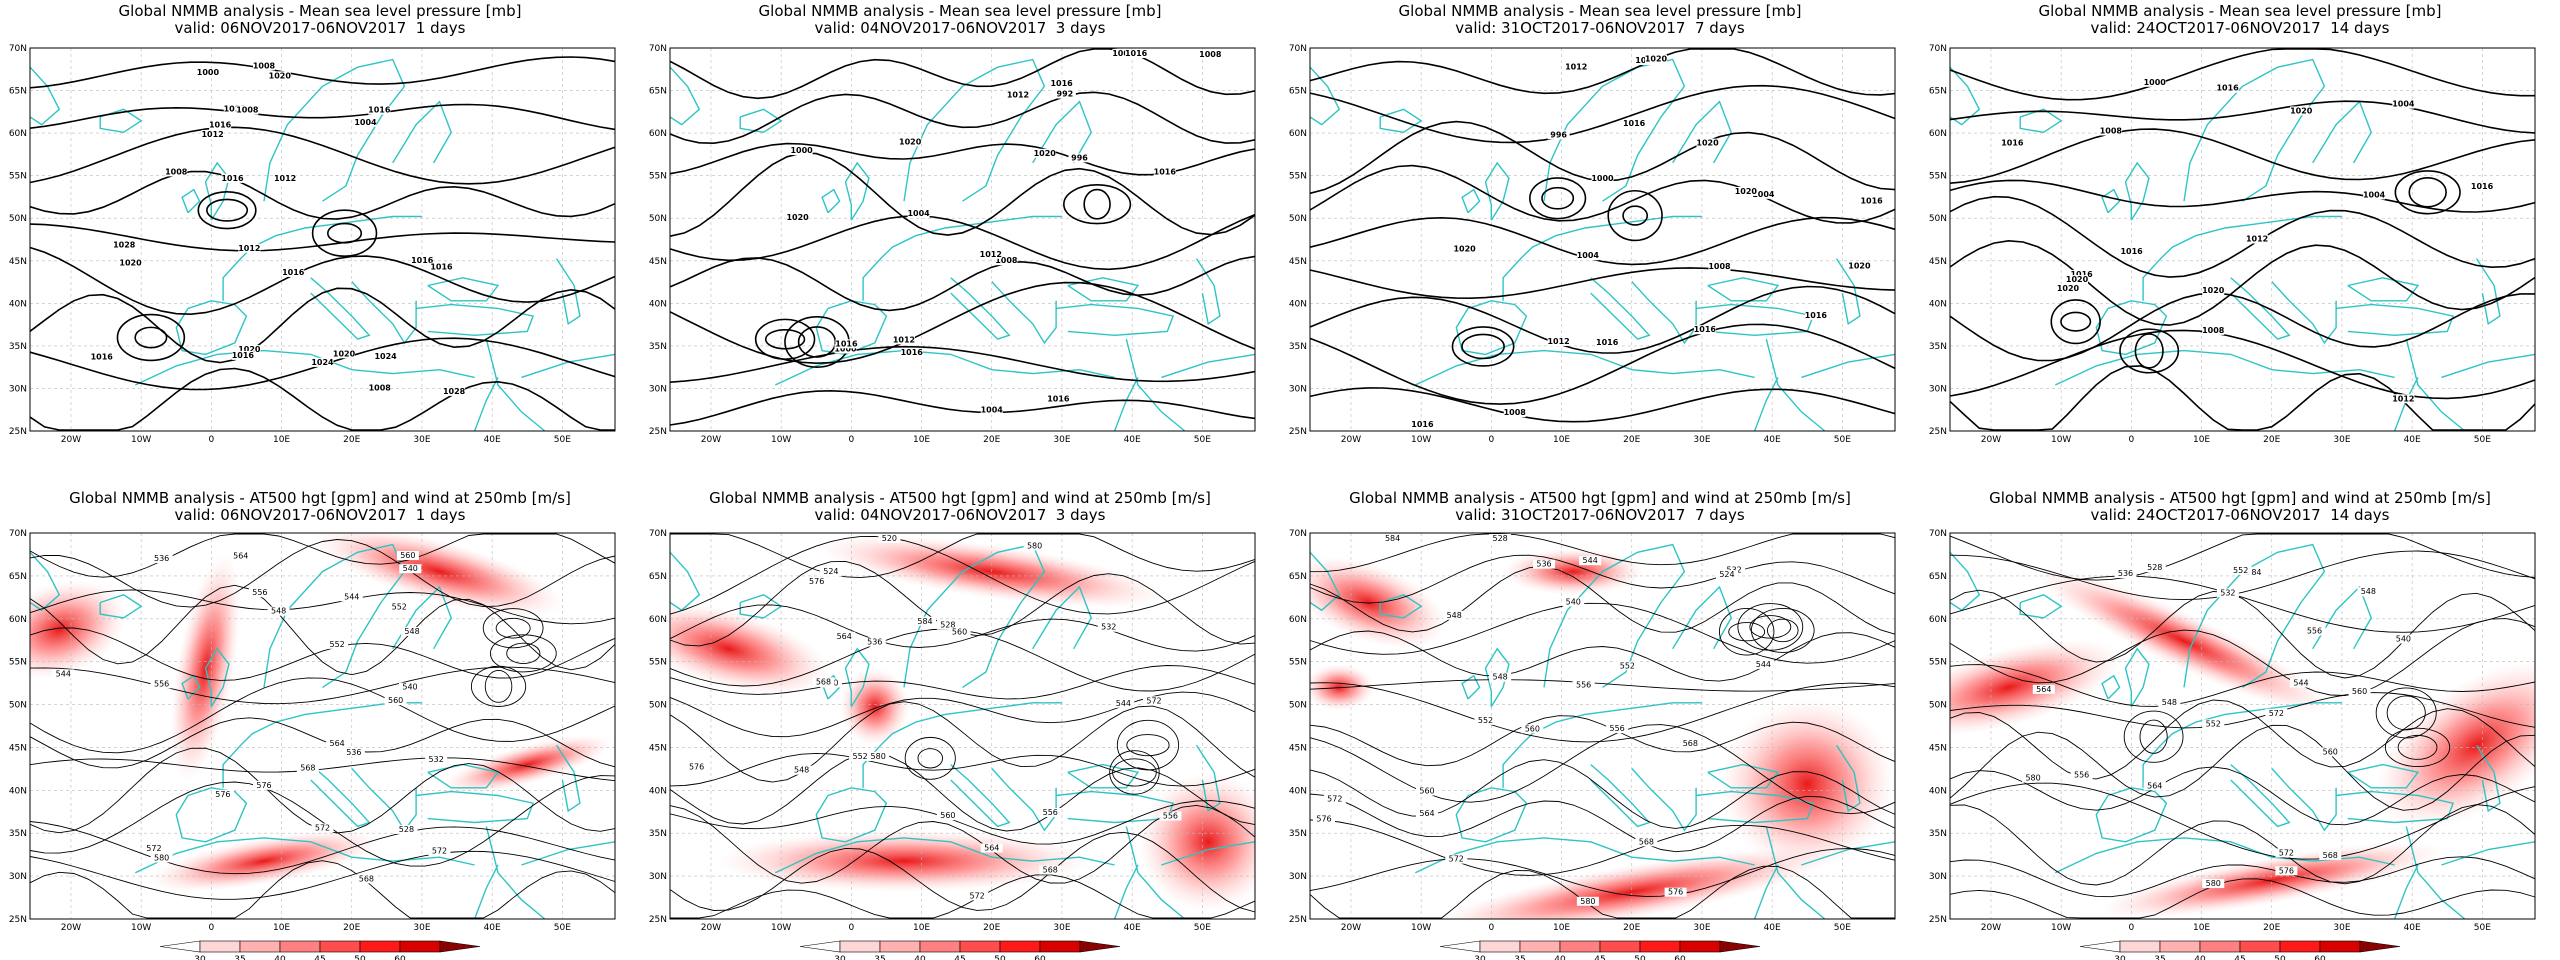 The height and width of the screenshot is (960, 2560). Describe the element at coordinates (879, 957) in the screenshot. I see `colorbar-tick: 35` at that location.